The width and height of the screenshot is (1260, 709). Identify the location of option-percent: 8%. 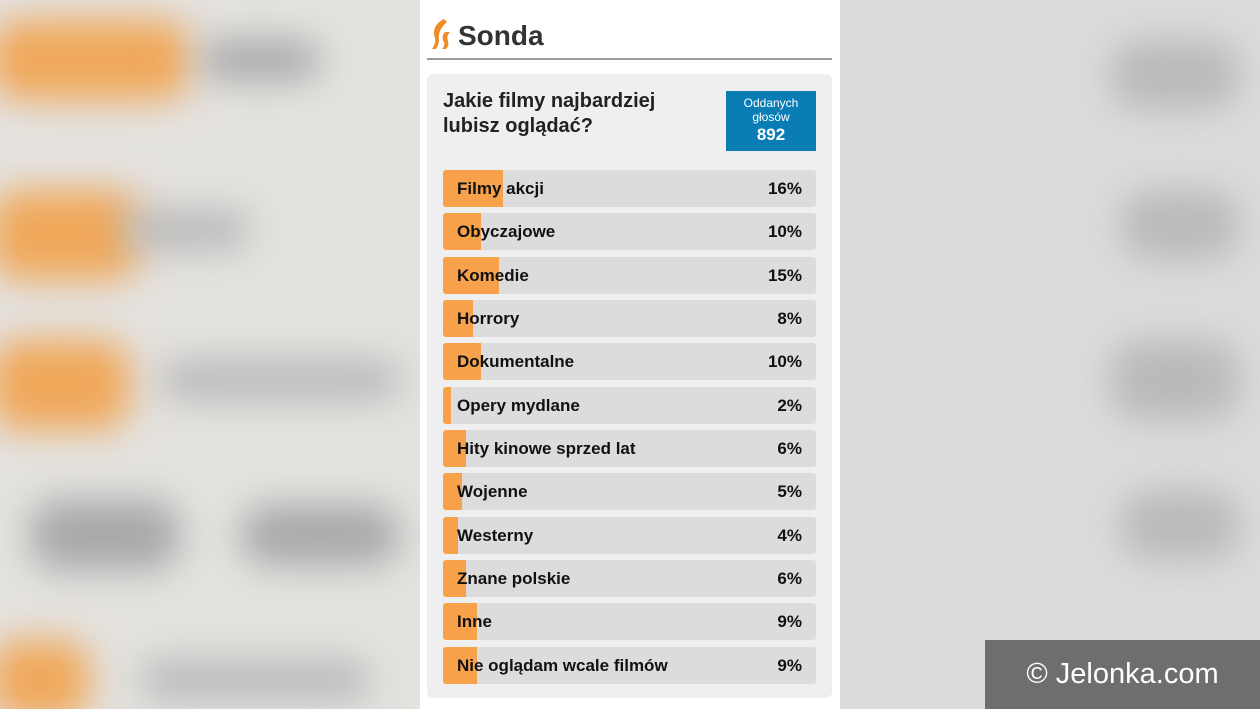
(789, 318).